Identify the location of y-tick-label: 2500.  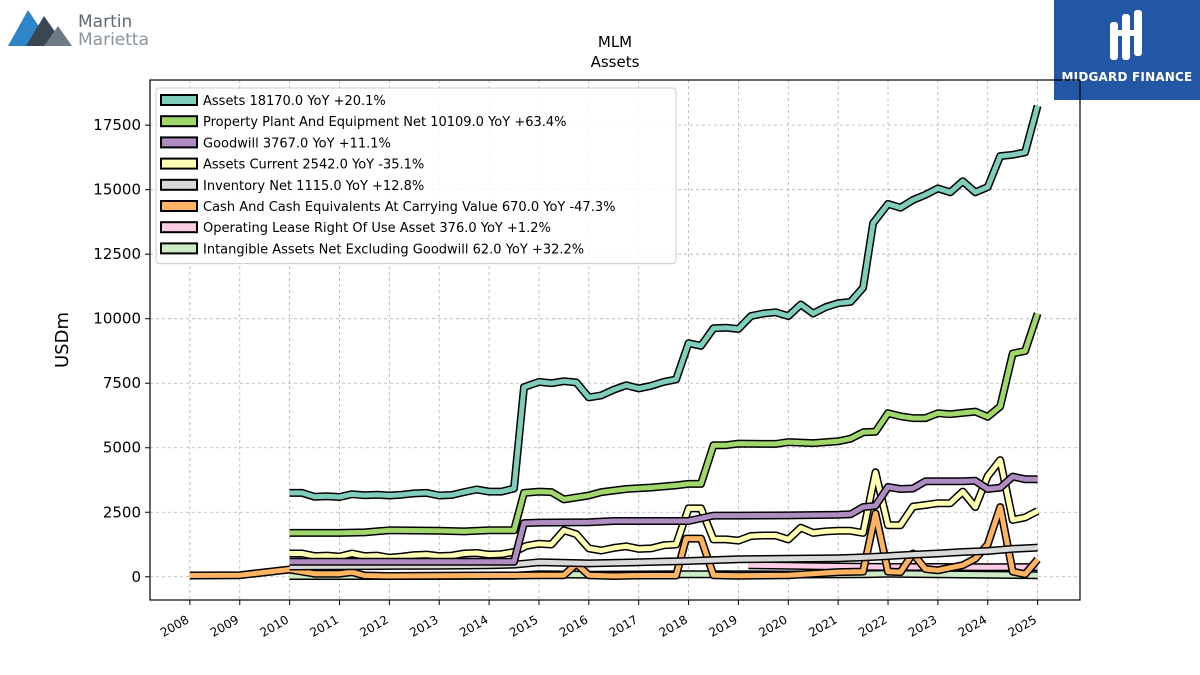
(122, 512).